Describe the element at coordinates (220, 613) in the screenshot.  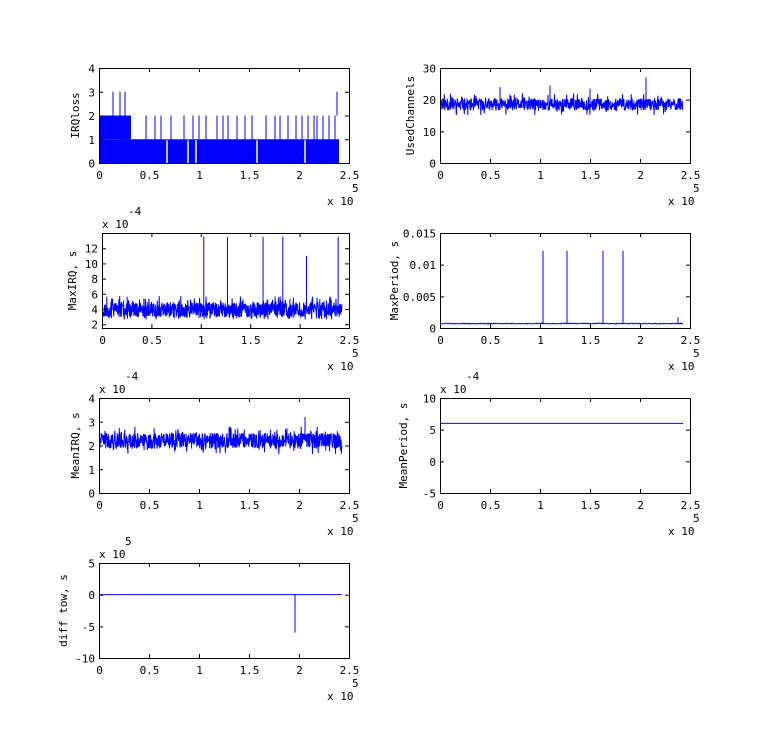
I see `difftow-series` at that location.